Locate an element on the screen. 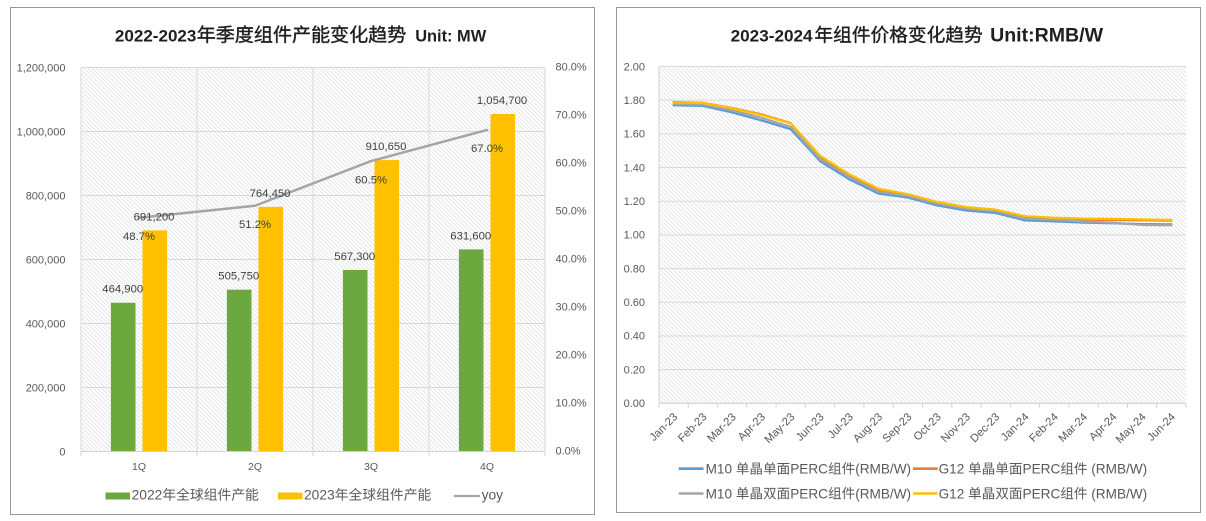 The width and height of the screenshot is (1206, 521). svg-text: 505,750 is located at coordinates (238, 277).